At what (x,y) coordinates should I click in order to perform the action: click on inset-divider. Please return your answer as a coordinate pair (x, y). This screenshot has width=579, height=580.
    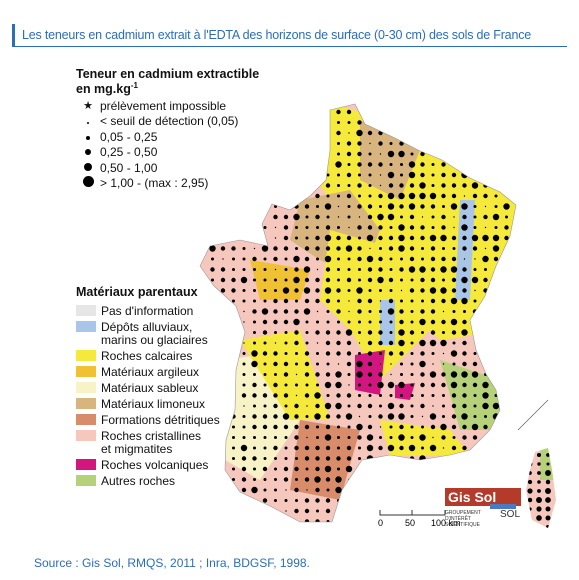
    Looking at the image, I should click on (533, 415).